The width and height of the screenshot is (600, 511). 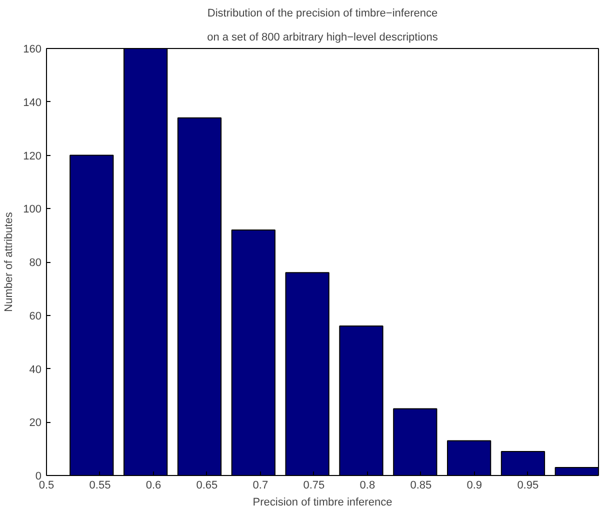 I want to click on y-tick-label: 60, so click(x=35, y=316).